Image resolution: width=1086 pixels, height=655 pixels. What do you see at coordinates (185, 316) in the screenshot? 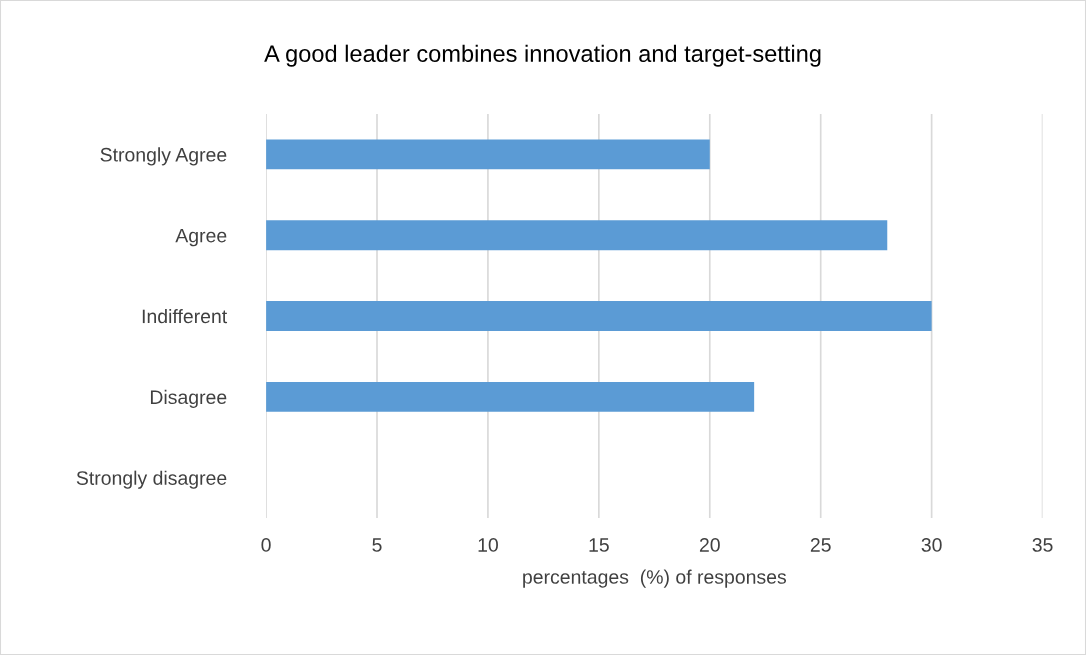
I see `y-tick-label: Indifferent` at bounding box center [185, 316].